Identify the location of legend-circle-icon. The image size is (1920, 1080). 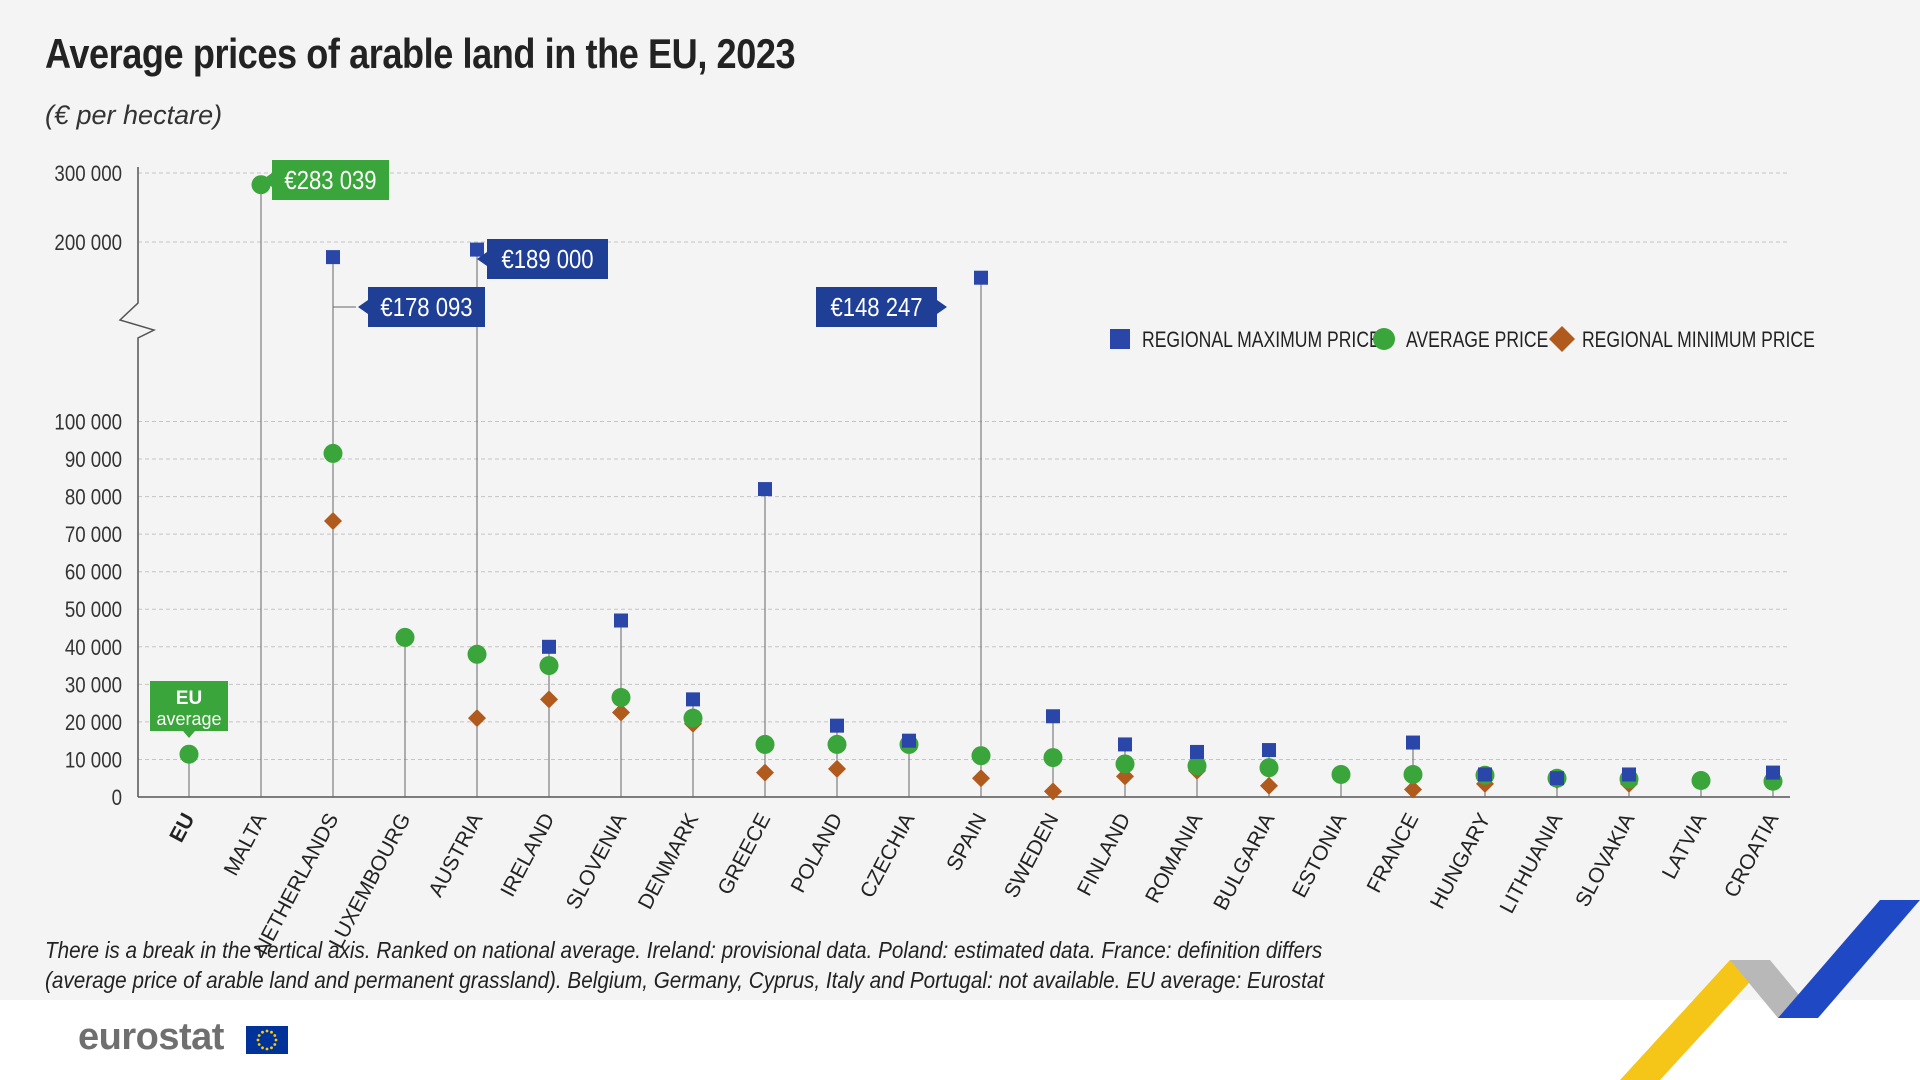
(1384, 339).